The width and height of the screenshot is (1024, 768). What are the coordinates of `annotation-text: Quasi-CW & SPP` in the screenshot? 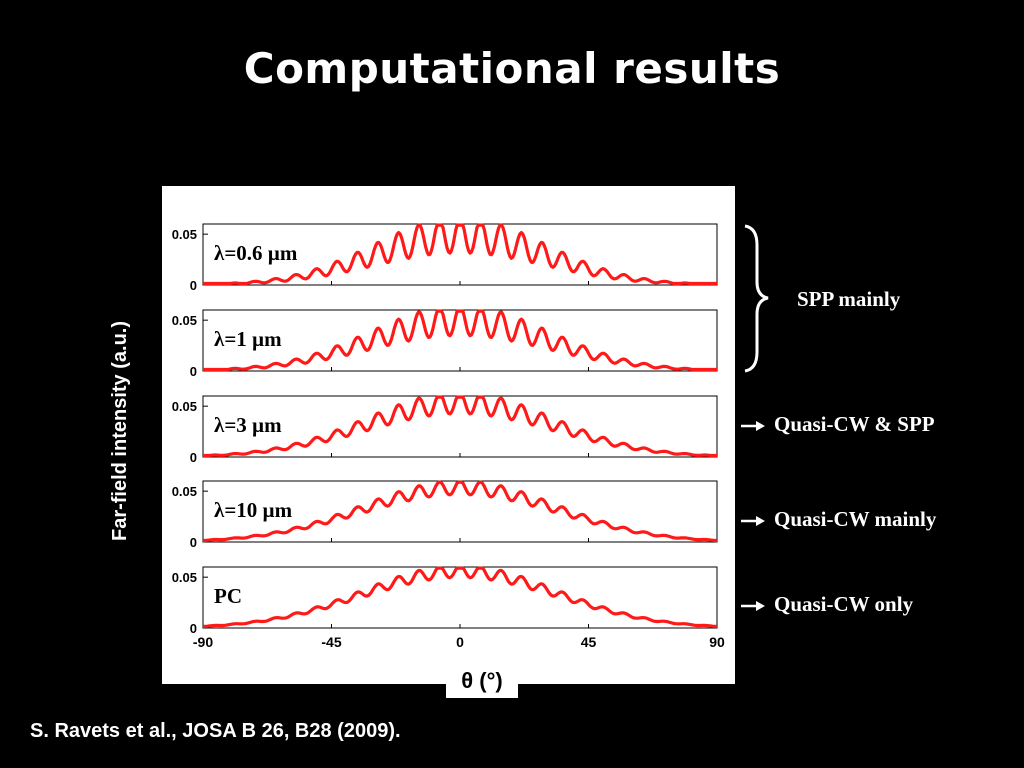 It's located at (854, 424).